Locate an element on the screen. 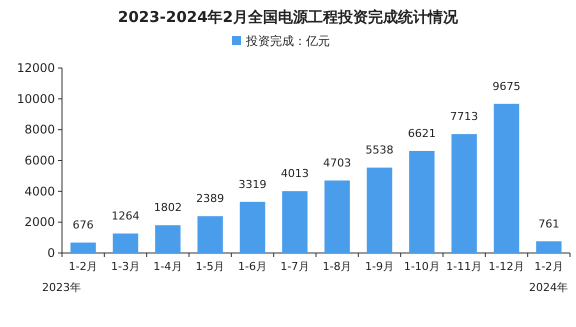 The image size is (576, 327). data-label: 7713 is located at coordinates (464, 117).